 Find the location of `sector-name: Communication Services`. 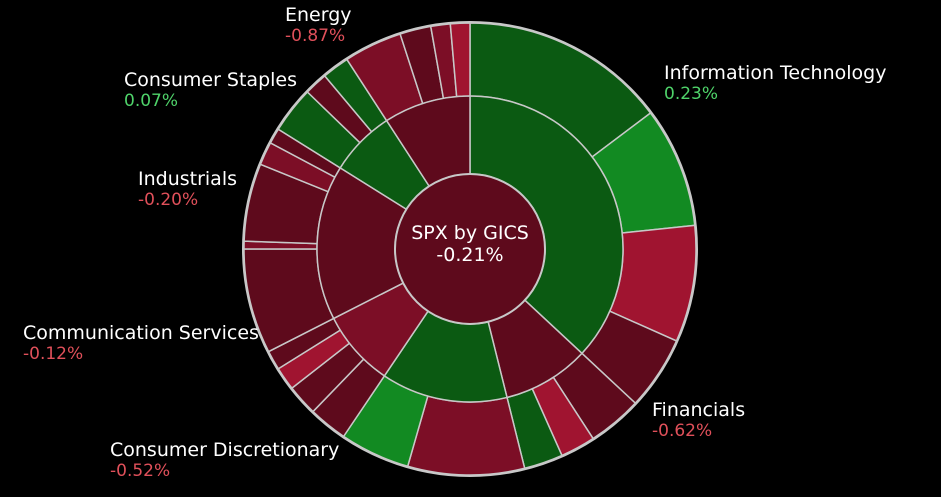

sector-name: Communication Services is located at coordinates (141, 333).